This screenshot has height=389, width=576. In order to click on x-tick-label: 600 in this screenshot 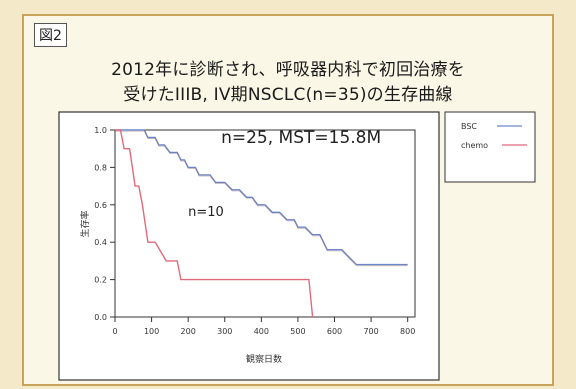, I will do `click(334, 331)`.